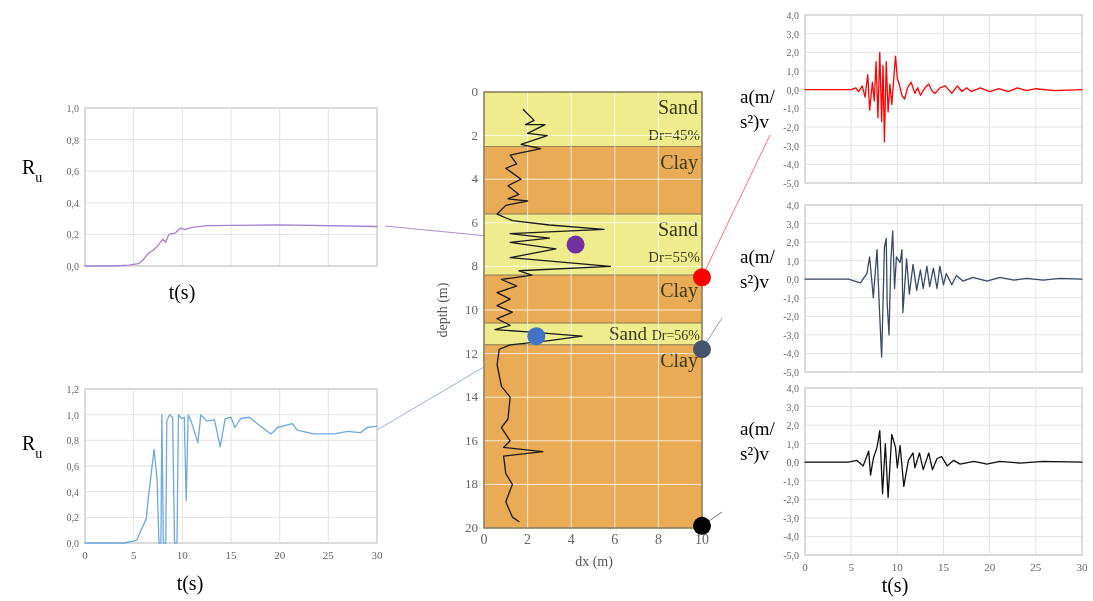 The width and height of the screenshot is (1093, 601). Describe the element at coordinates (571, 539) in the screenshot. I see `x-tick-label: 4` at that location.